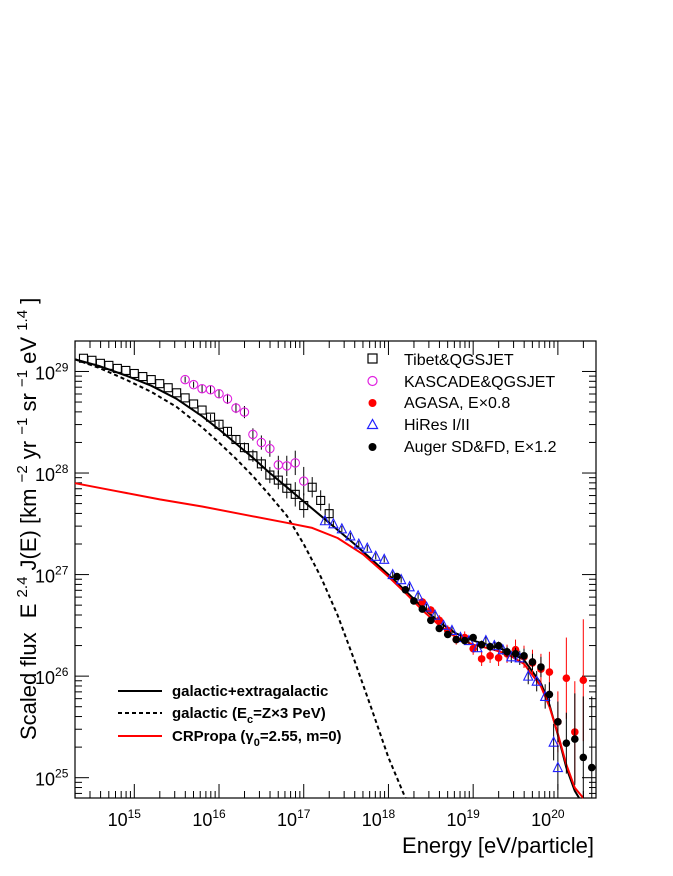 This screenshot has width=673, height=876. Describe the element at coordinates (457, 403) in the screenshot. I see `legend-label-agasa: AGASA, E×0.8` at that location.